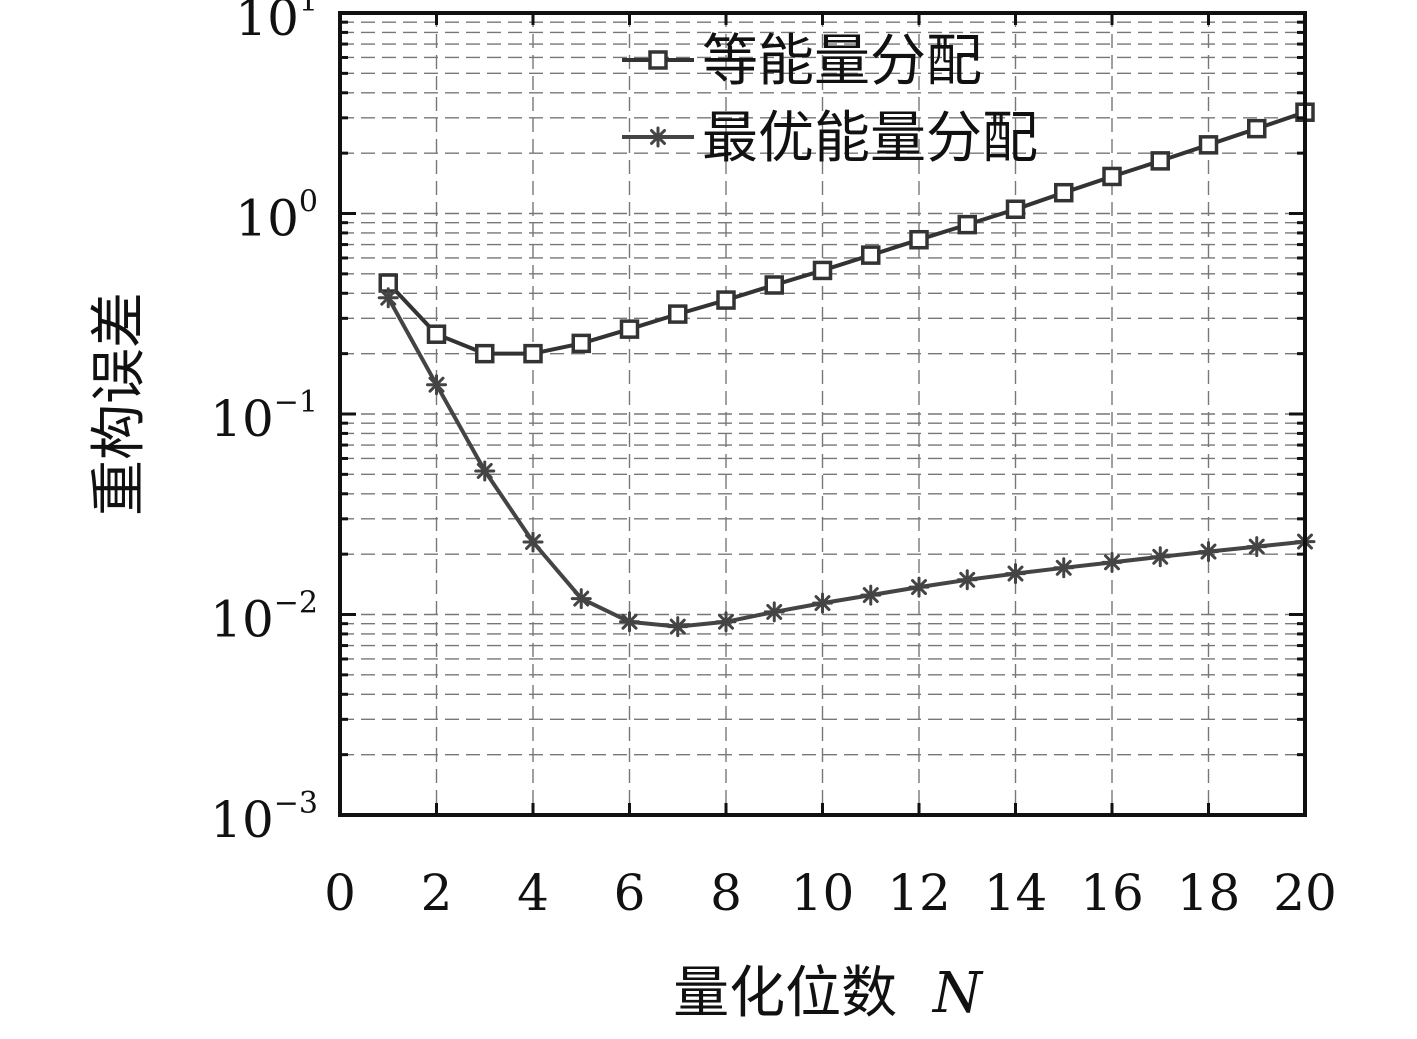 The image size is (1417, 1039). Describe the element at coordinates (823, 893) in the screenshot. I see `x-tick-label: 10` at that location.